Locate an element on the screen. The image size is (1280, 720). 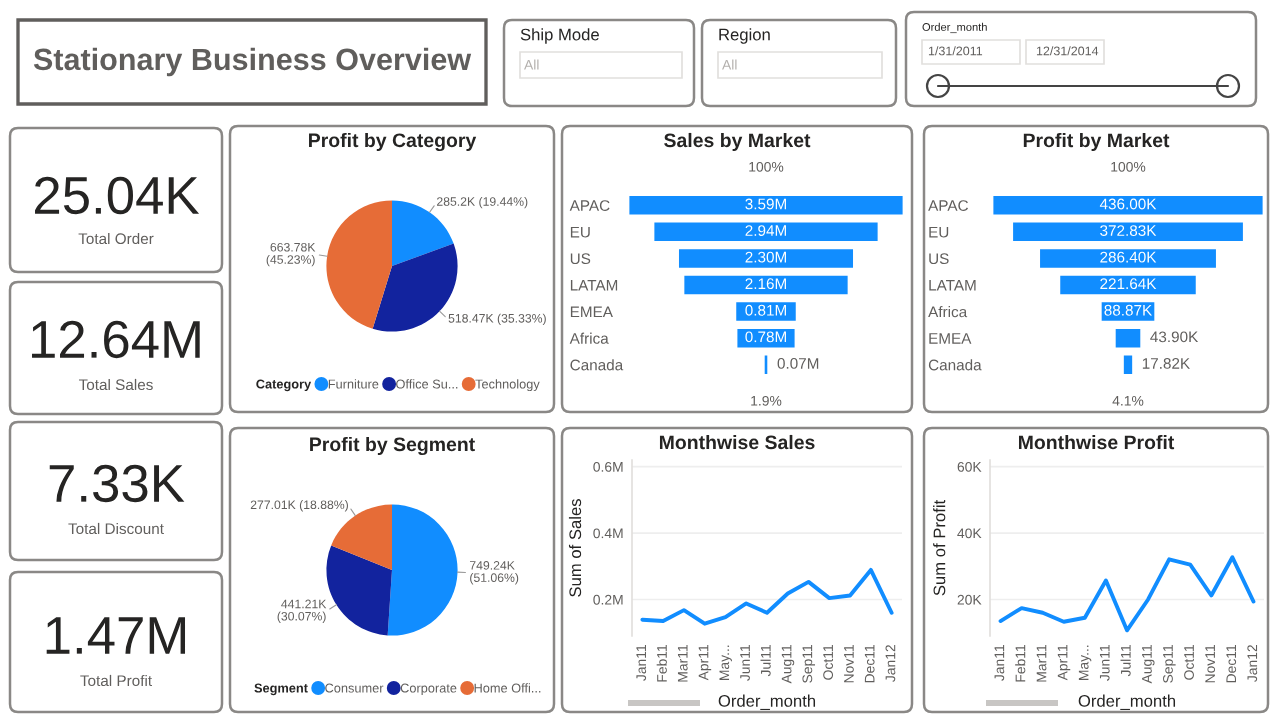
chart-title: Monthwise Profit is located at coordinates (1096, 442).